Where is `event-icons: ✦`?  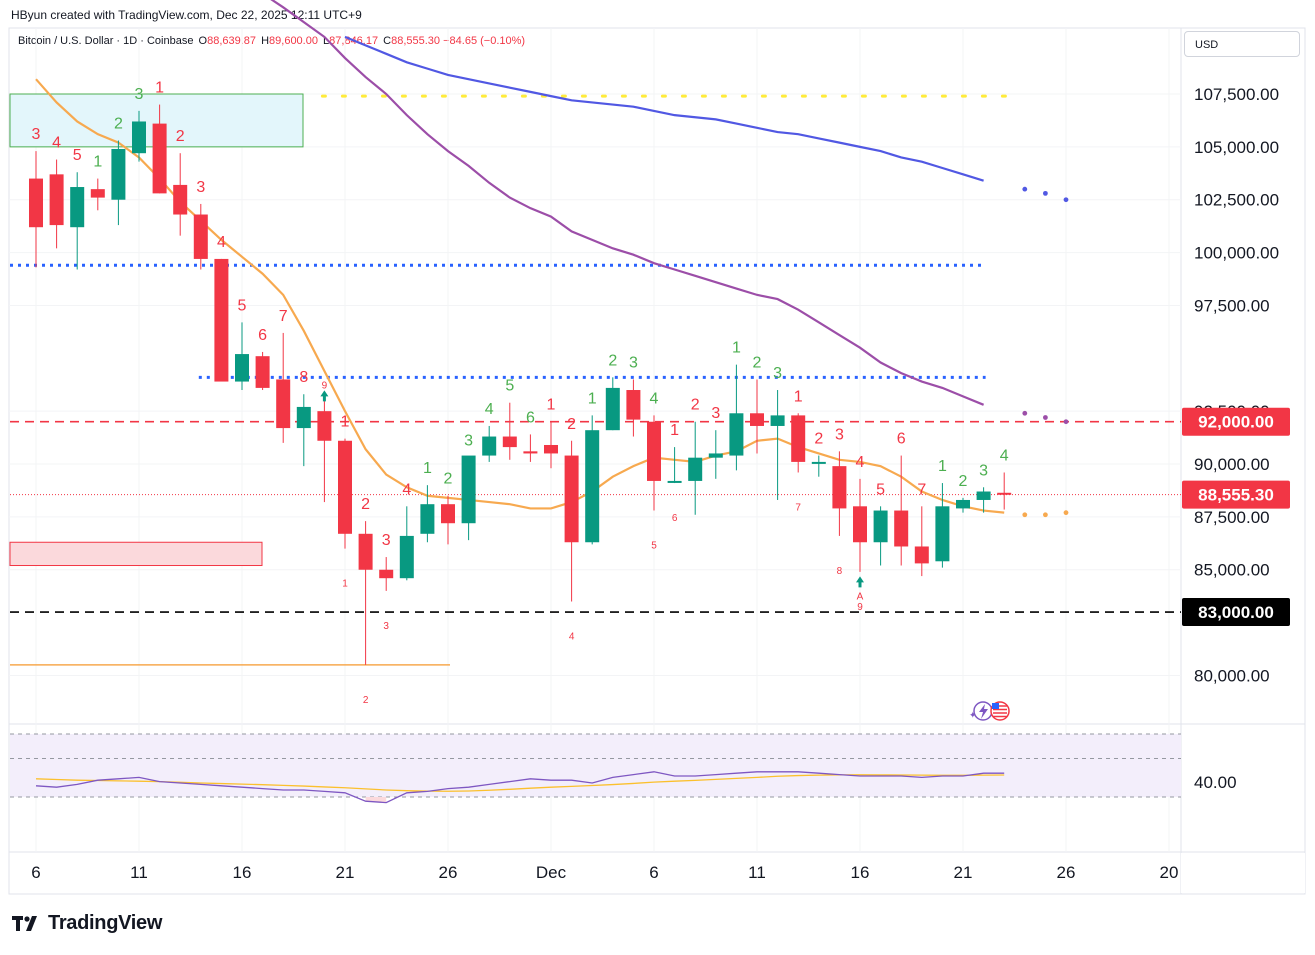
event-icons: ✦ is located at coordinates (989, 711).